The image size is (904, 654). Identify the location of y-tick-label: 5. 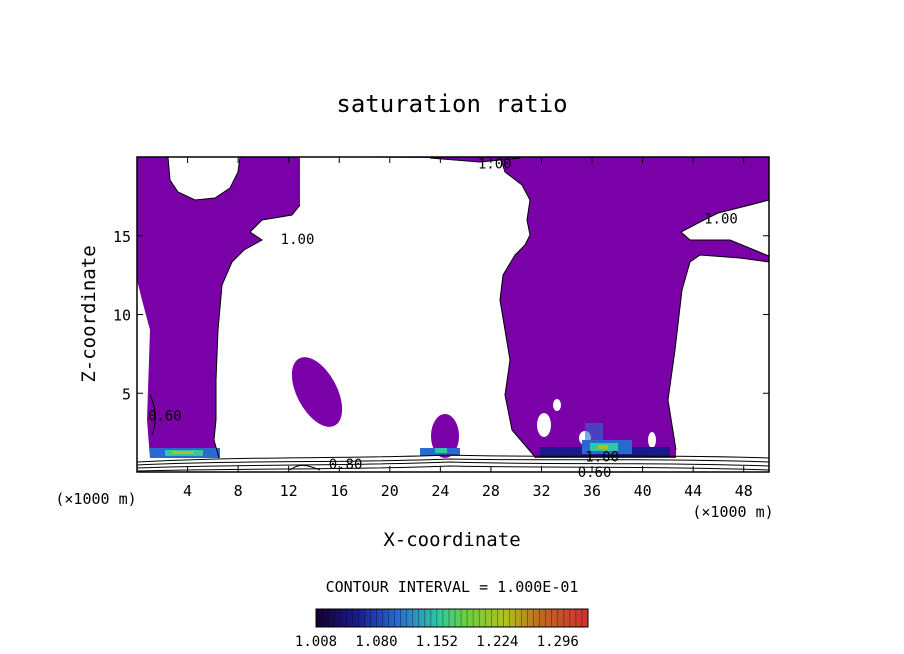
(126, 394).